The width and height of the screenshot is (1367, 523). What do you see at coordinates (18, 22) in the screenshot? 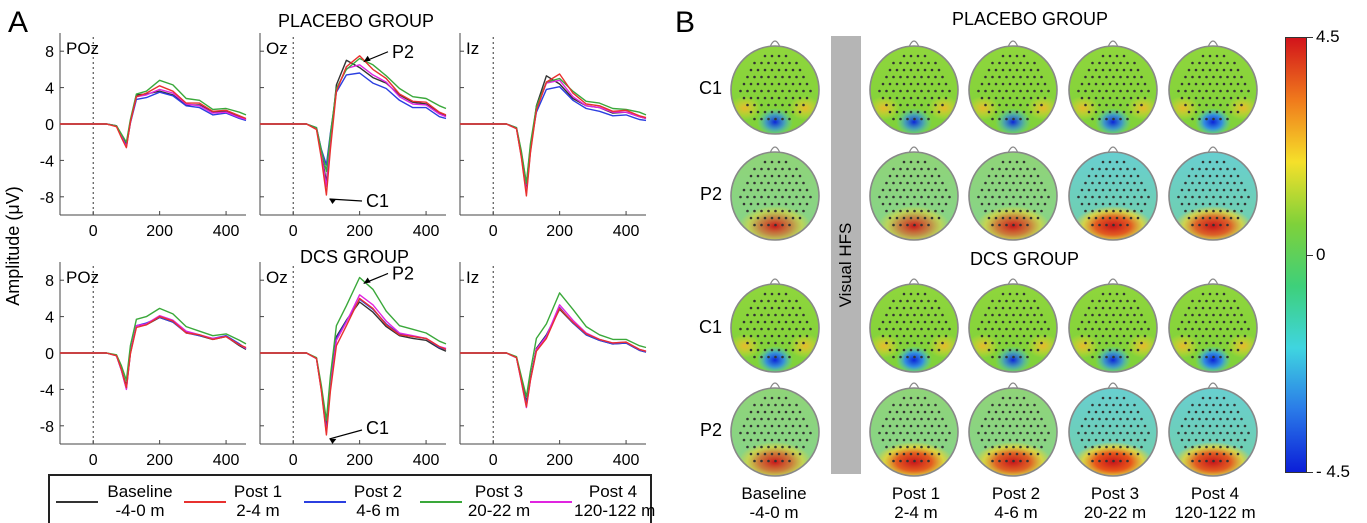
I see `panel-a-letter: A` at bounding box center [18, 22].